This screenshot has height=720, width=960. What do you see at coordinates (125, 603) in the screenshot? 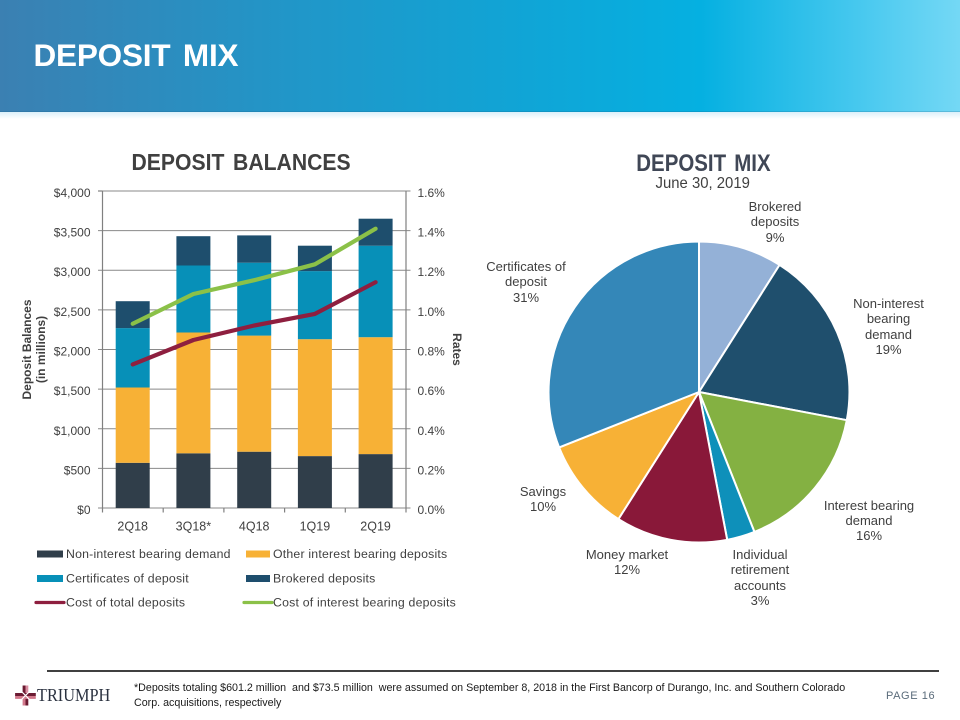
I see `svg-text: Cost of total deposits` at bounding box center [125, 603].